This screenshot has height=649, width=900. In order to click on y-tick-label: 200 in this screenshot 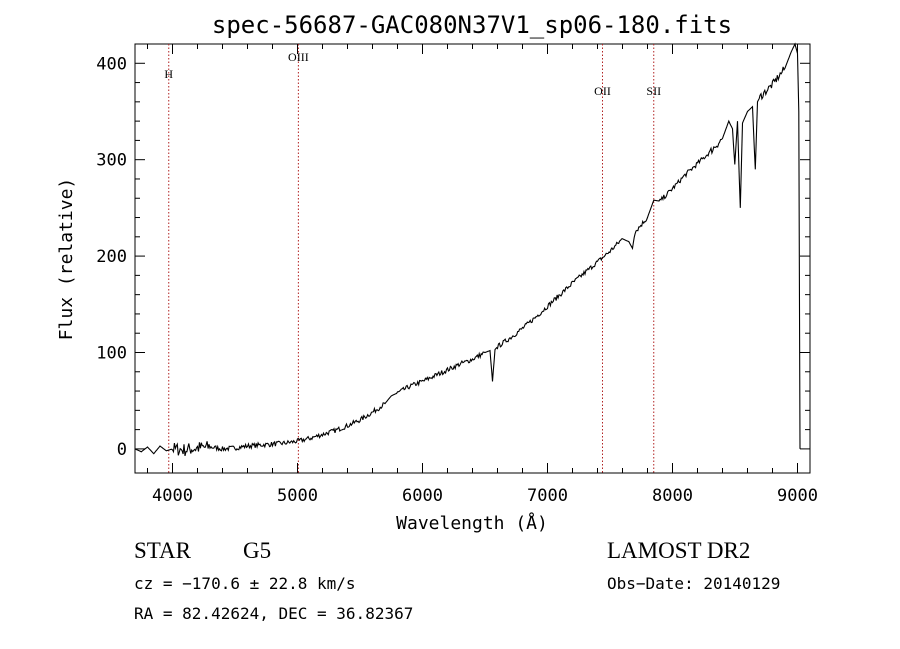, I will do `click(111, 257)`.